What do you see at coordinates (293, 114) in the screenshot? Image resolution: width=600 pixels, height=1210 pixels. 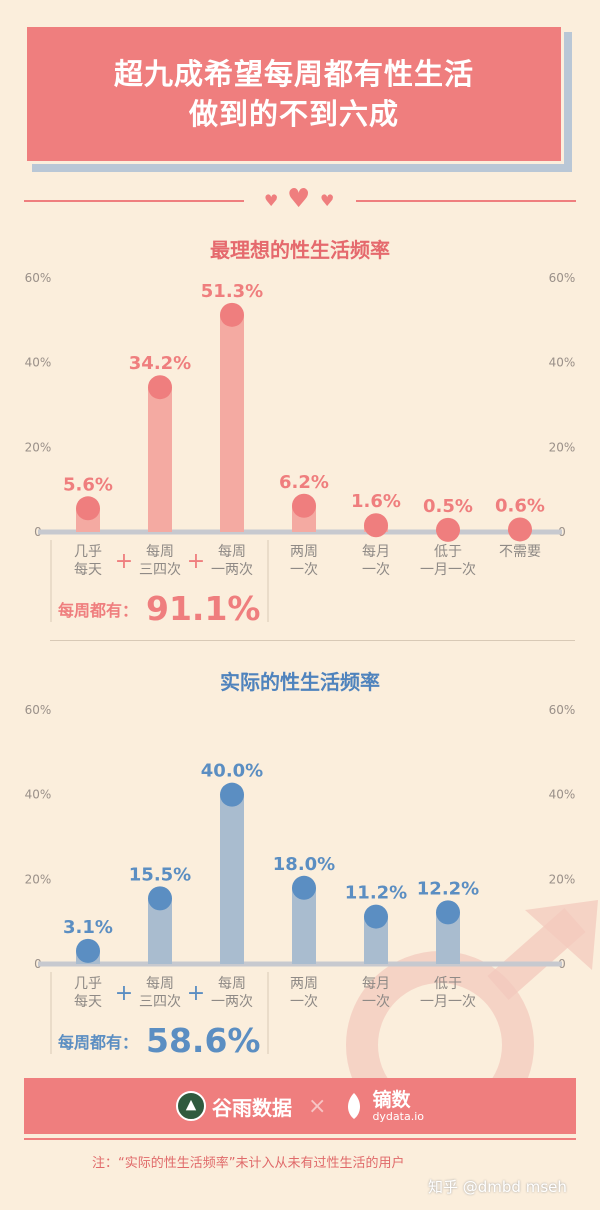 I see `page-title-line2: 做到的不到六成` at bounding box center [293, 114].